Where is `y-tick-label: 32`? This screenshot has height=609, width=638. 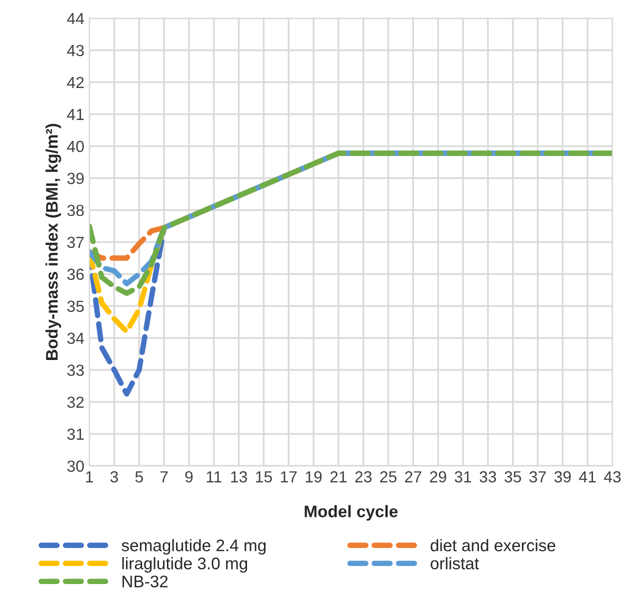 y-tick-label: 32 is located at coordinates (75, 402).